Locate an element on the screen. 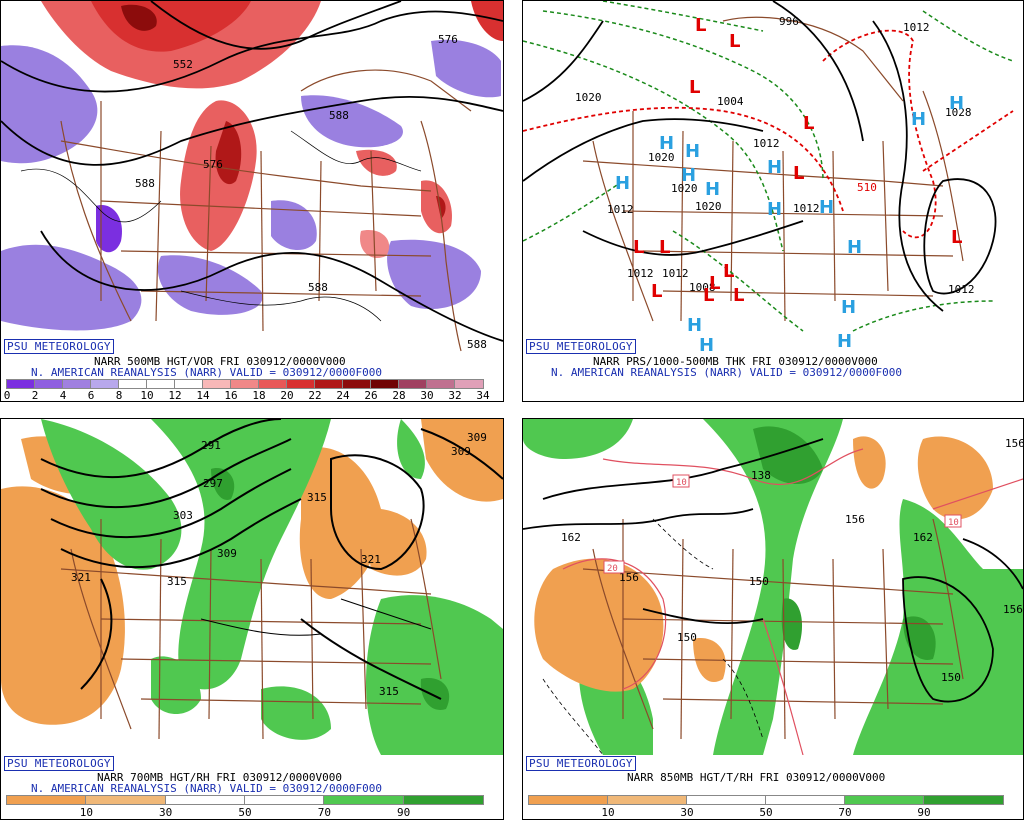 The height and width of the screenshot is (820, 1024). colorbar-tick-label: 0 is located at coordinates (7, 395).